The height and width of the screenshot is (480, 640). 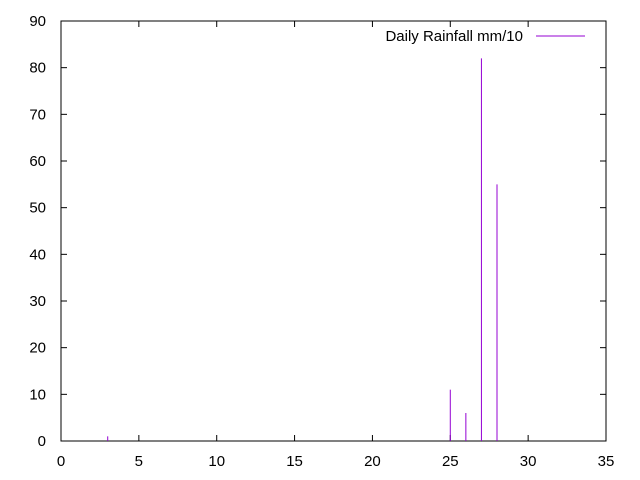 What do you see at coordinates (37, 208) in the screenshot?
I see `y-tick-label: 50` at bounding box center [37, 208].